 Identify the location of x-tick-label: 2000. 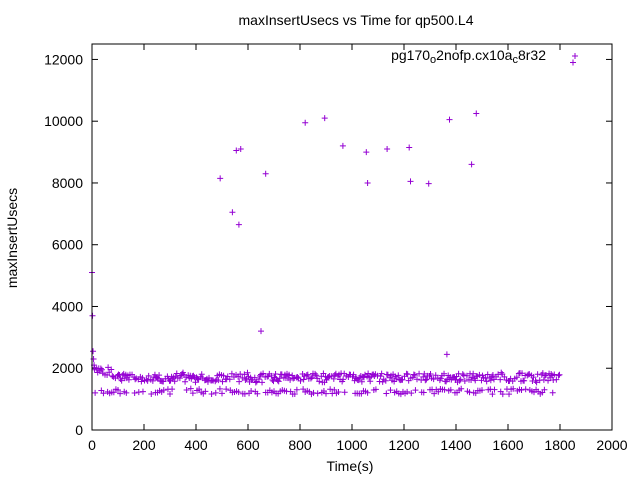
(611, 445).